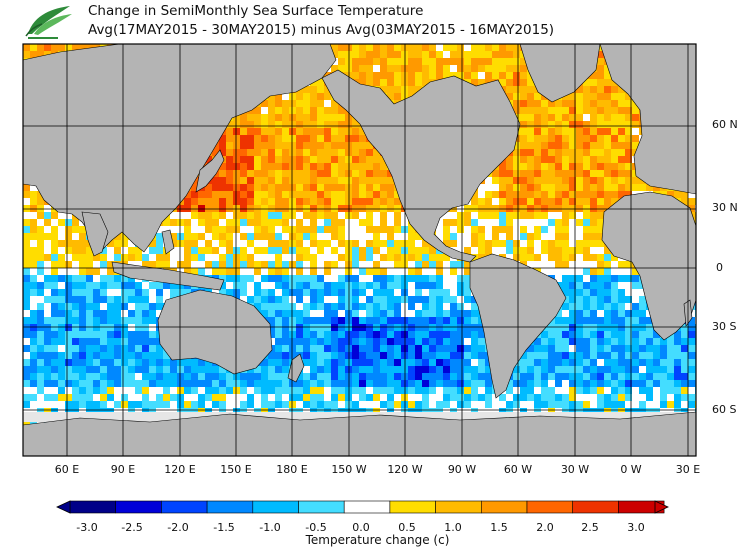  Describe the element at coordinates (359, 433) in the screenshot. I see `antarctica` at that location.